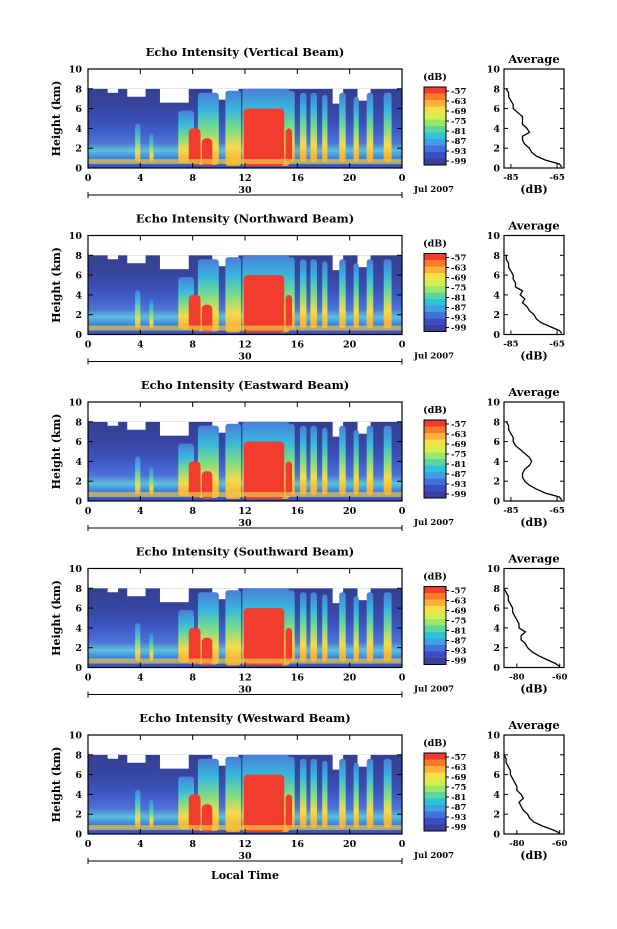  Describe the element at coordinates (494, 236) in the screenshot. I see `profile-y-tick-label: 10` at that location.